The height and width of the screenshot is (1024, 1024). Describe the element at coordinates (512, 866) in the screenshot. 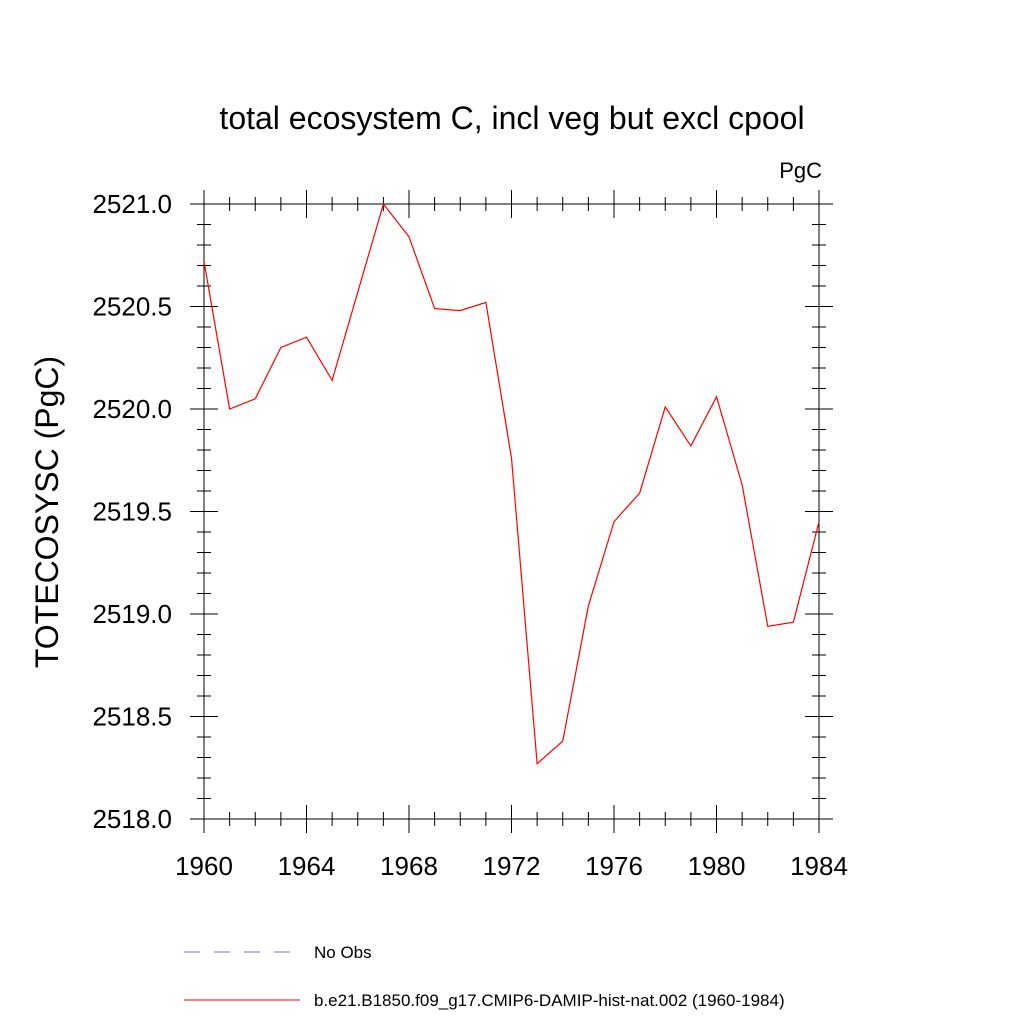

I see `x-tick-label: 1972` at that location.